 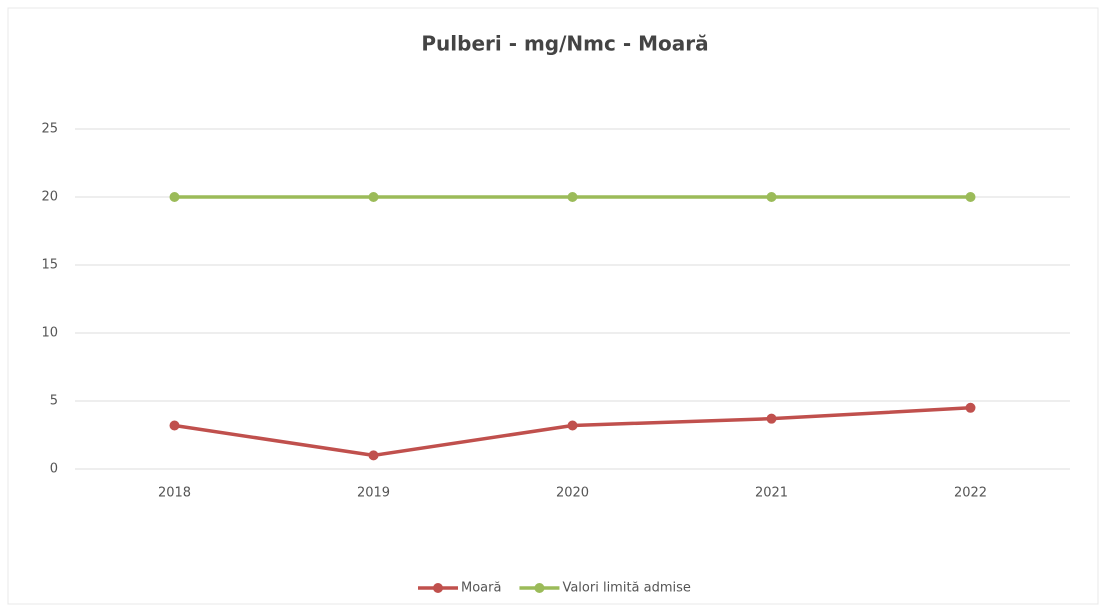 What do you see at coordinates (54, 469) in the screenshot?
I see `y-tick-label: 0` at bounding box center [54, 469].